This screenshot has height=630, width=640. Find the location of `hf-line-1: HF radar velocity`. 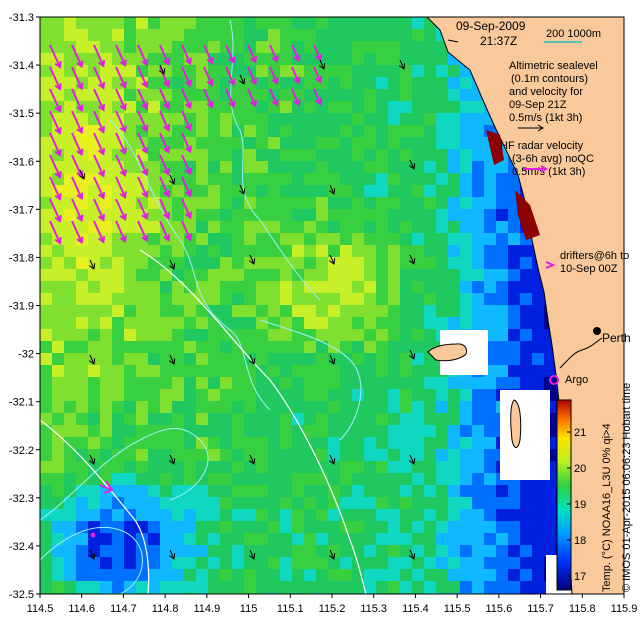

hf-line-1: HF radar velocity is located at coordinates (542, 146).